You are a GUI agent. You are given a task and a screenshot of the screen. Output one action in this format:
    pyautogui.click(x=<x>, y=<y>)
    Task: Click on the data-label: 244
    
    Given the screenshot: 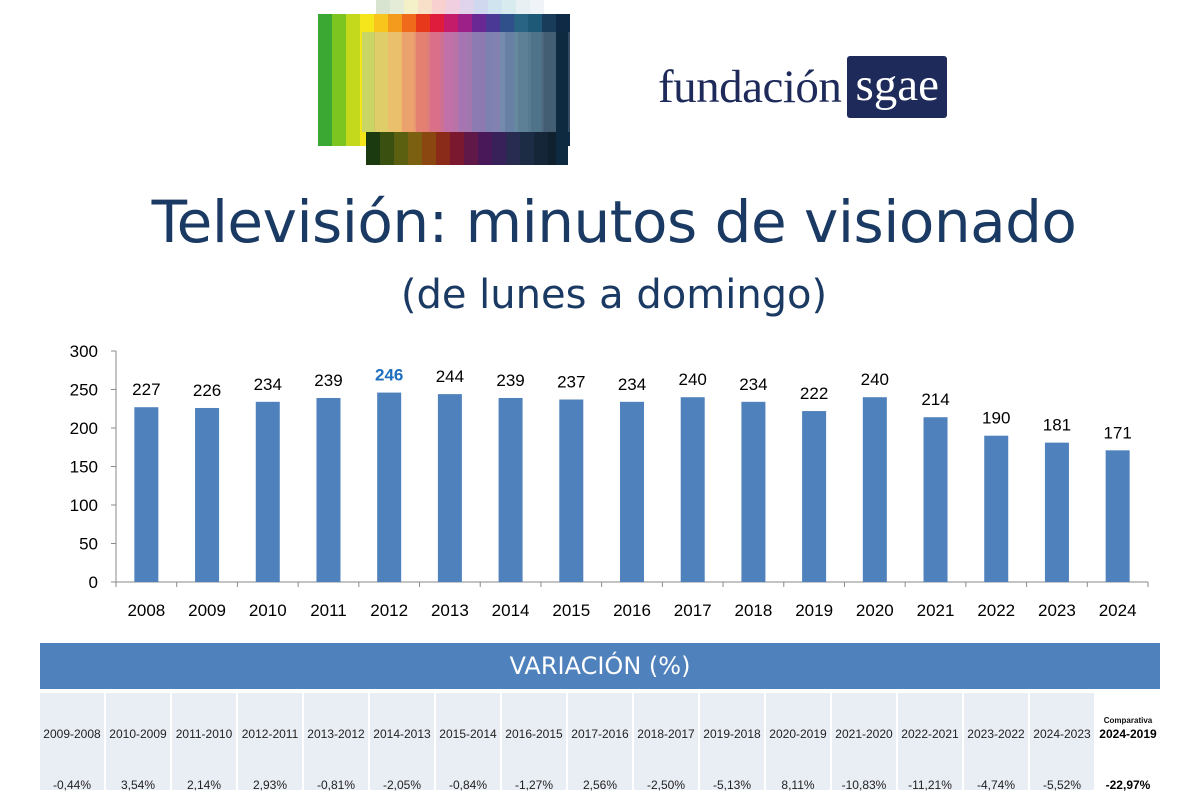 What is the action you would take?
    pyautogui.click(x=450, y=376)
    